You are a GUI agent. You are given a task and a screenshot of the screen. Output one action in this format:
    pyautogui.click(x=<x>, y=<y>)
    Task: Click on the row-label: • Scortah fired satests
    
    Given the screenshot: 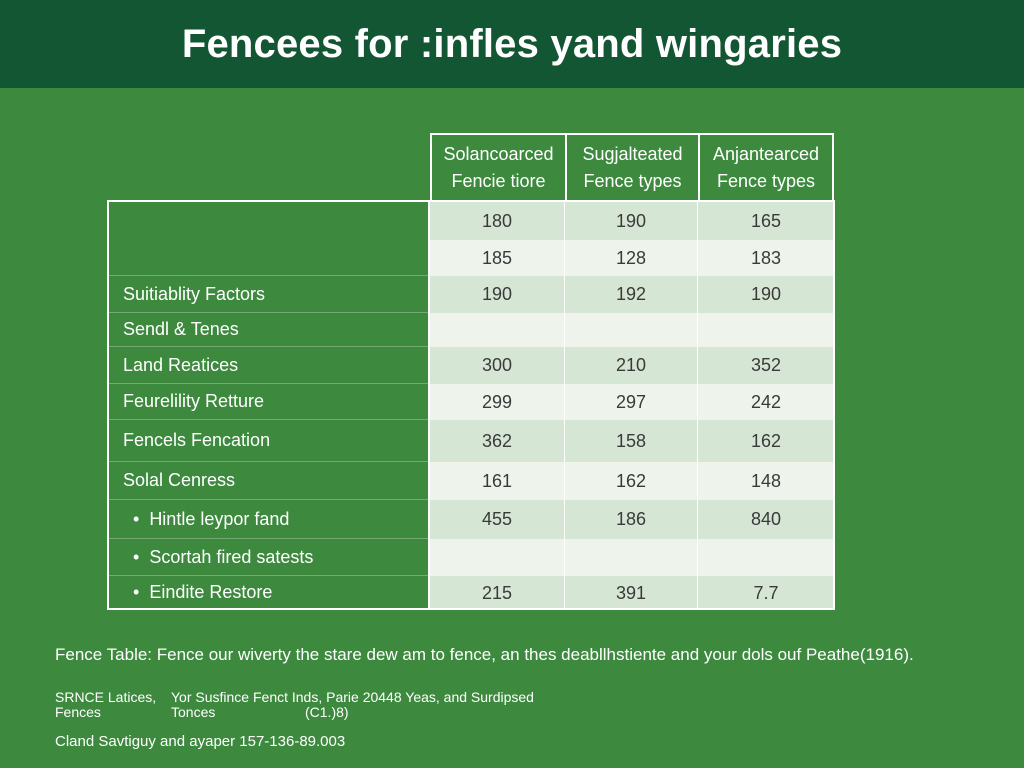 What is the action you would take?
    pyautogui.click(x=268, y=557)
    